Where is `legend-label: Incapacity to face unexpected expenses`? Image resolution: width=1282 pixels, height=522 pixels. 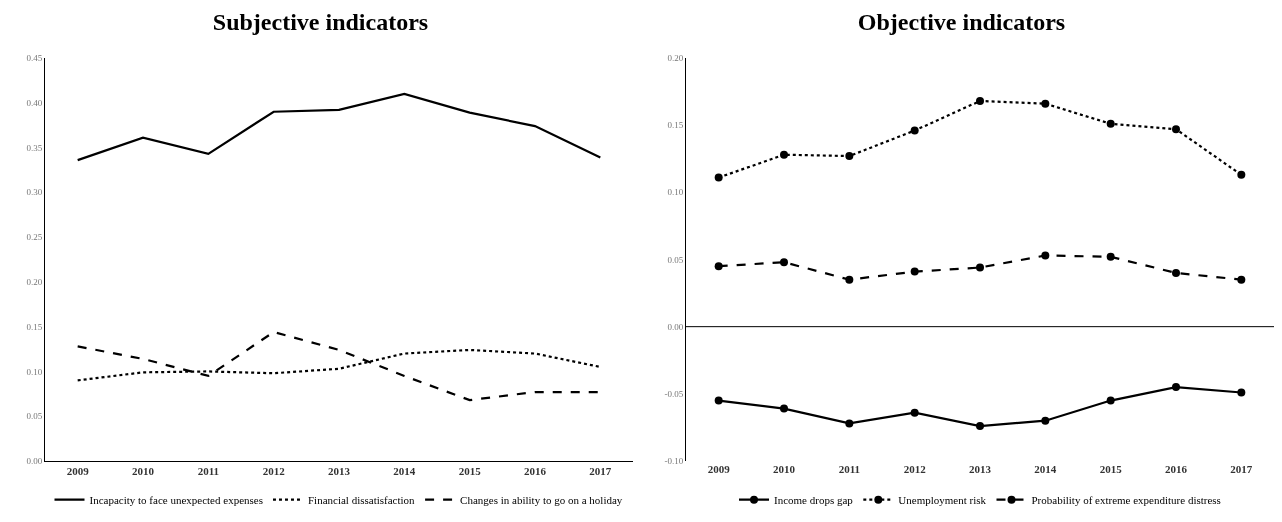
legend-label: Incapacity to face unexpected expenses is located at coordinates (176, 499).